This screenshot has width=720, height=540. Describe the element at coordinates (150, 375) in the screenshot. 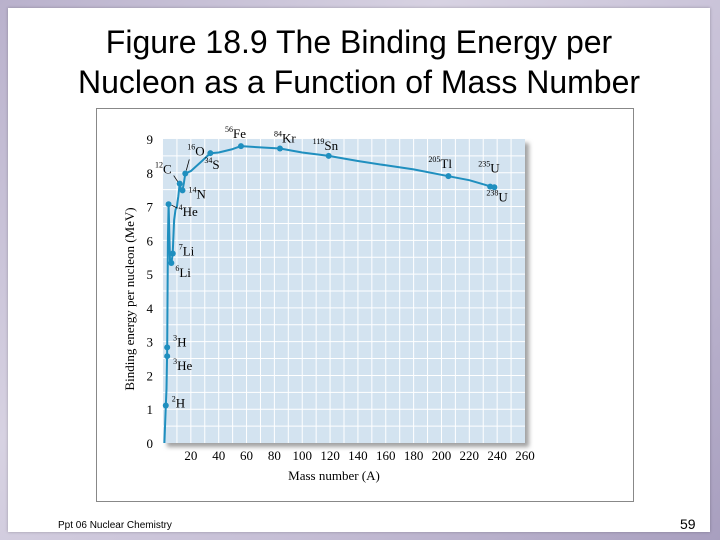

I see `y-tick-label: 2` at that location.